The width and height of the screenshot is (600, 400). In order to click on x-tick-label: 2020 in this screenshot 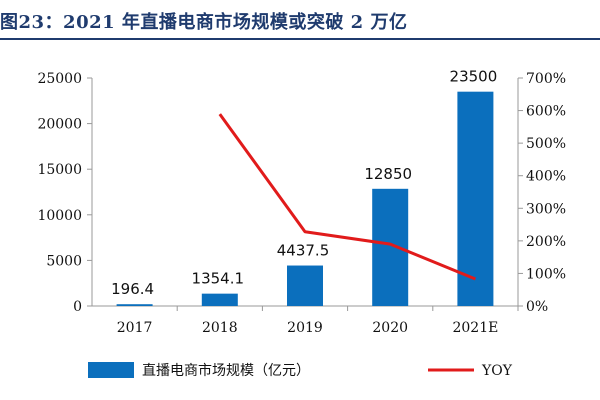, I will do `click(390, 328)`.